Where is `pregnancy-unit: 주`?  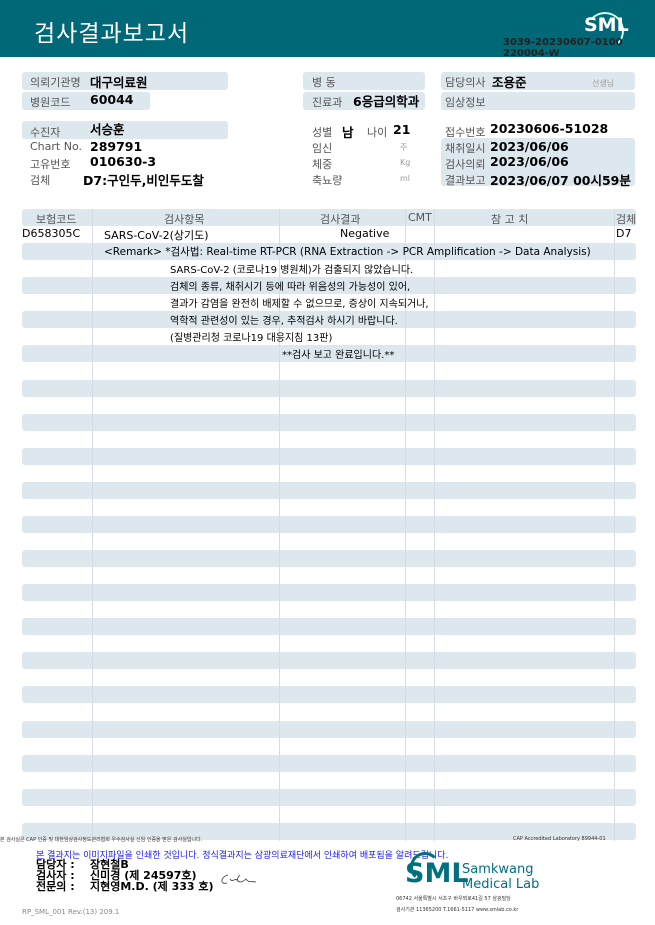
pregnancy-unit: 주 is located at coordinates (404, 147).